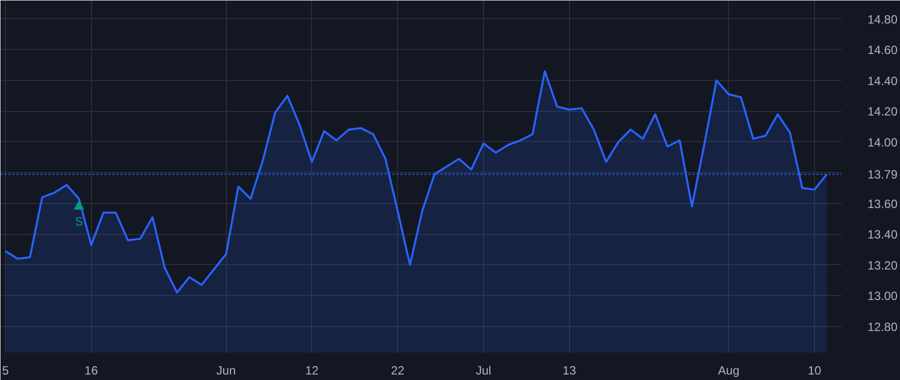 This screenshot has height=380, width=900. What do you see at coordinates (883, 142) in the screenshot?
I see `y-tick-label: 14.00` at bounding box center [883, 142].